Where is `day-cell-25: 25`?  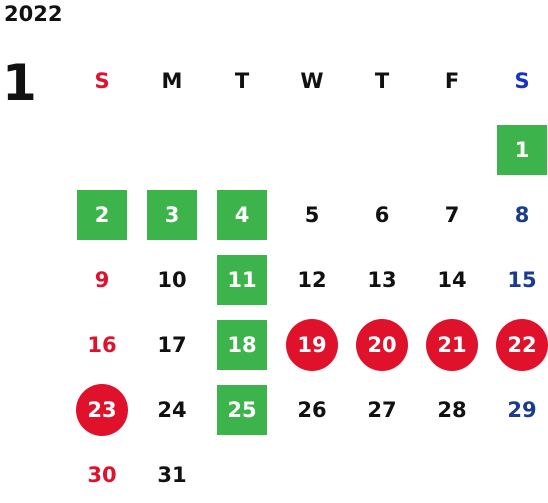 day-cell-25: 25 is located at coordinates (242, 410).